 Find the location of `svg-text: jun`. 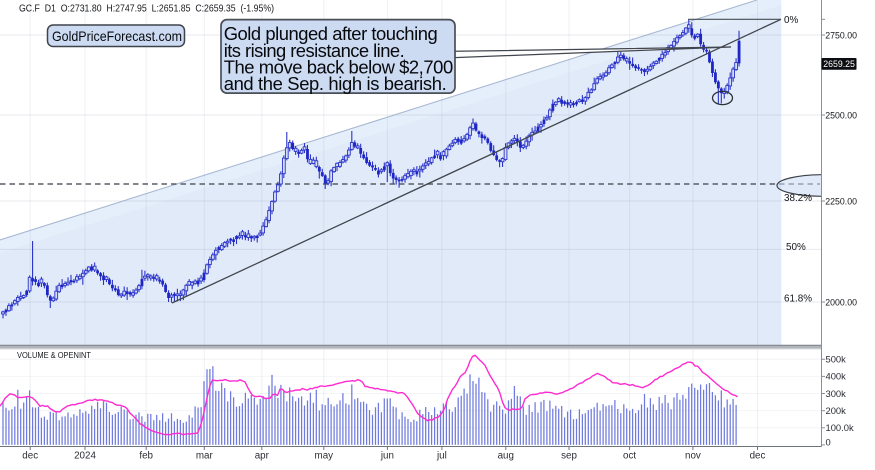

svg-text: jun is located at coordinates (387, 456).